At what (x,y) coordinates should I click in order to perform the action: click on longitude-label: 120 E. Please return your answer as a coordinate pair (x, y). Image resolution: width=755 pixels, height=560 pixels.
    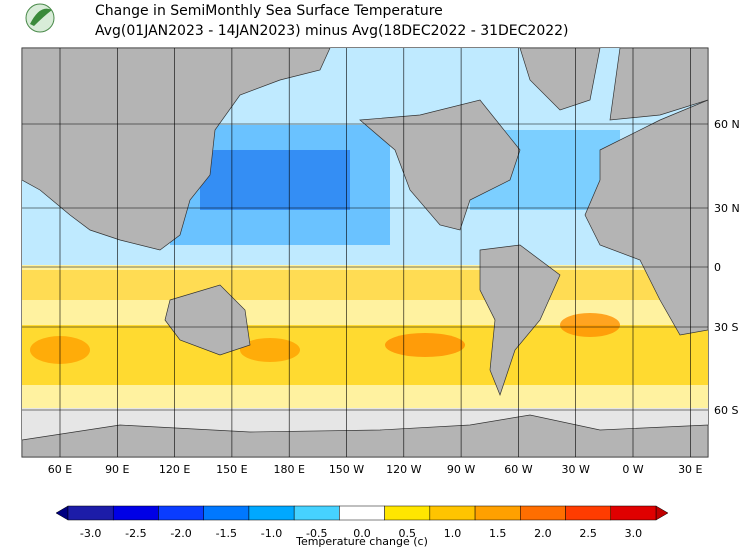
    Looking at the image, I should click on (174, 469).